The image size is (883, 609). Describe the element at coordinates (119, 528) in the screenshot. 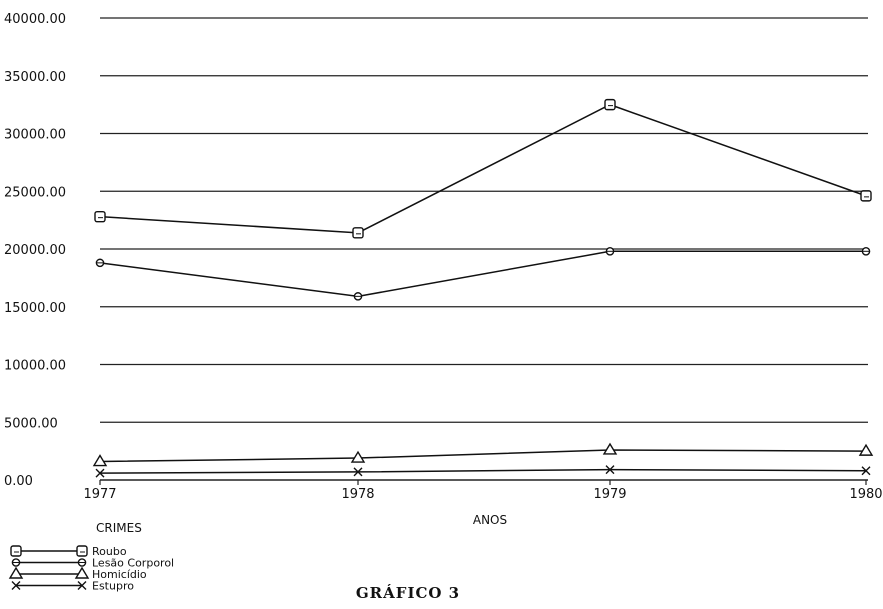

I see `legend-title: CRIMES` at that location.